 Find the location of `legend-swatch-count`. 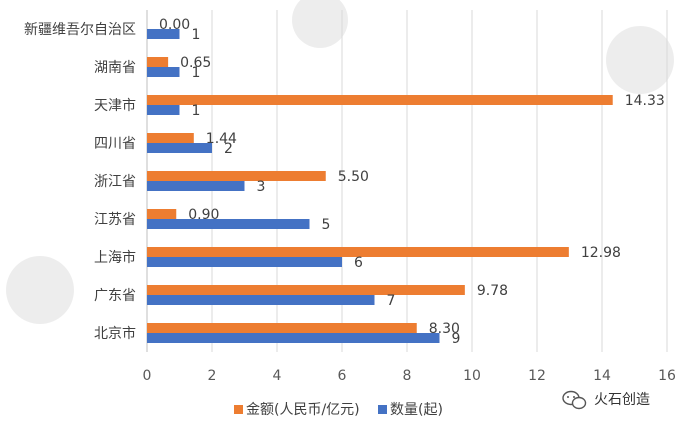

legend-swatch-count is located at coordinates (382, 409).